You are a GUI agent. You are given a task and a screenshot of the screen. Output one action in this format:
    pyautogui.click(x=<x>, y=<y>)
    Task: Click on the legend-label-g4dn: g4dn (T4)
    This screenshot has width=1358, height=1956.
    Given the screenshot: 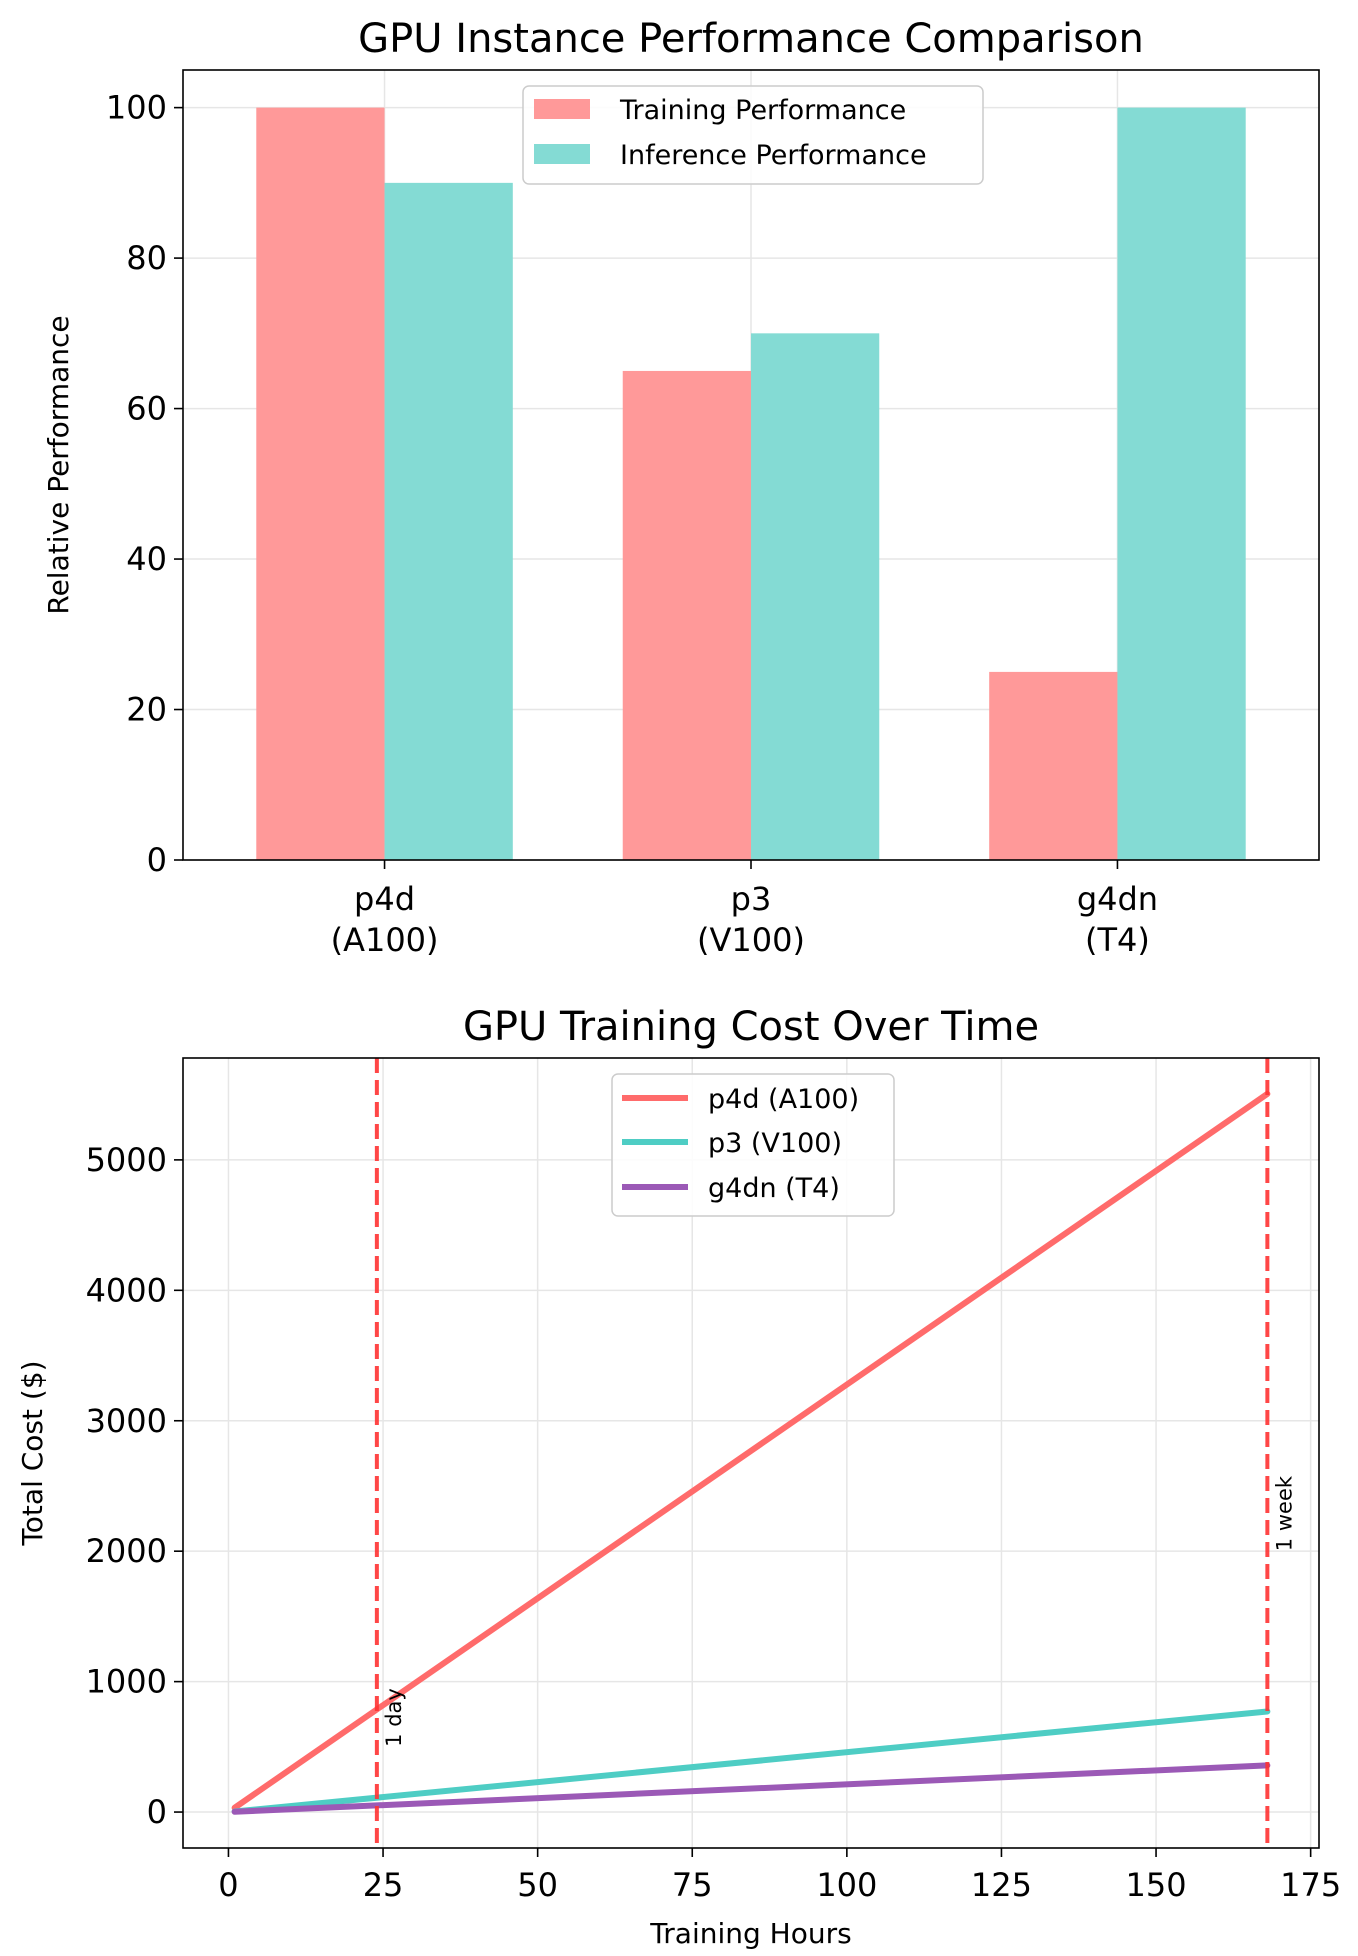 What is the action you would take?
    pyautogui.click(x=774, y=1188)
    